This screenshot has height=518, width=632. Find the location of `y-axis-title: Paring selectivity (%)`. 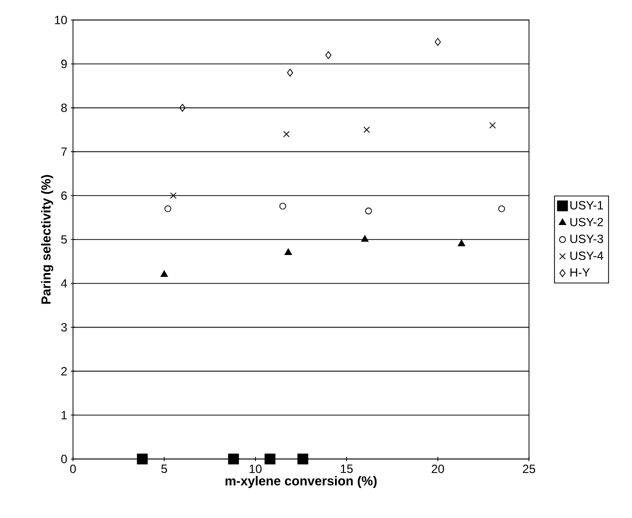

y-axis-title: Paring selectivity (%) is located at coordinates (47, 239).